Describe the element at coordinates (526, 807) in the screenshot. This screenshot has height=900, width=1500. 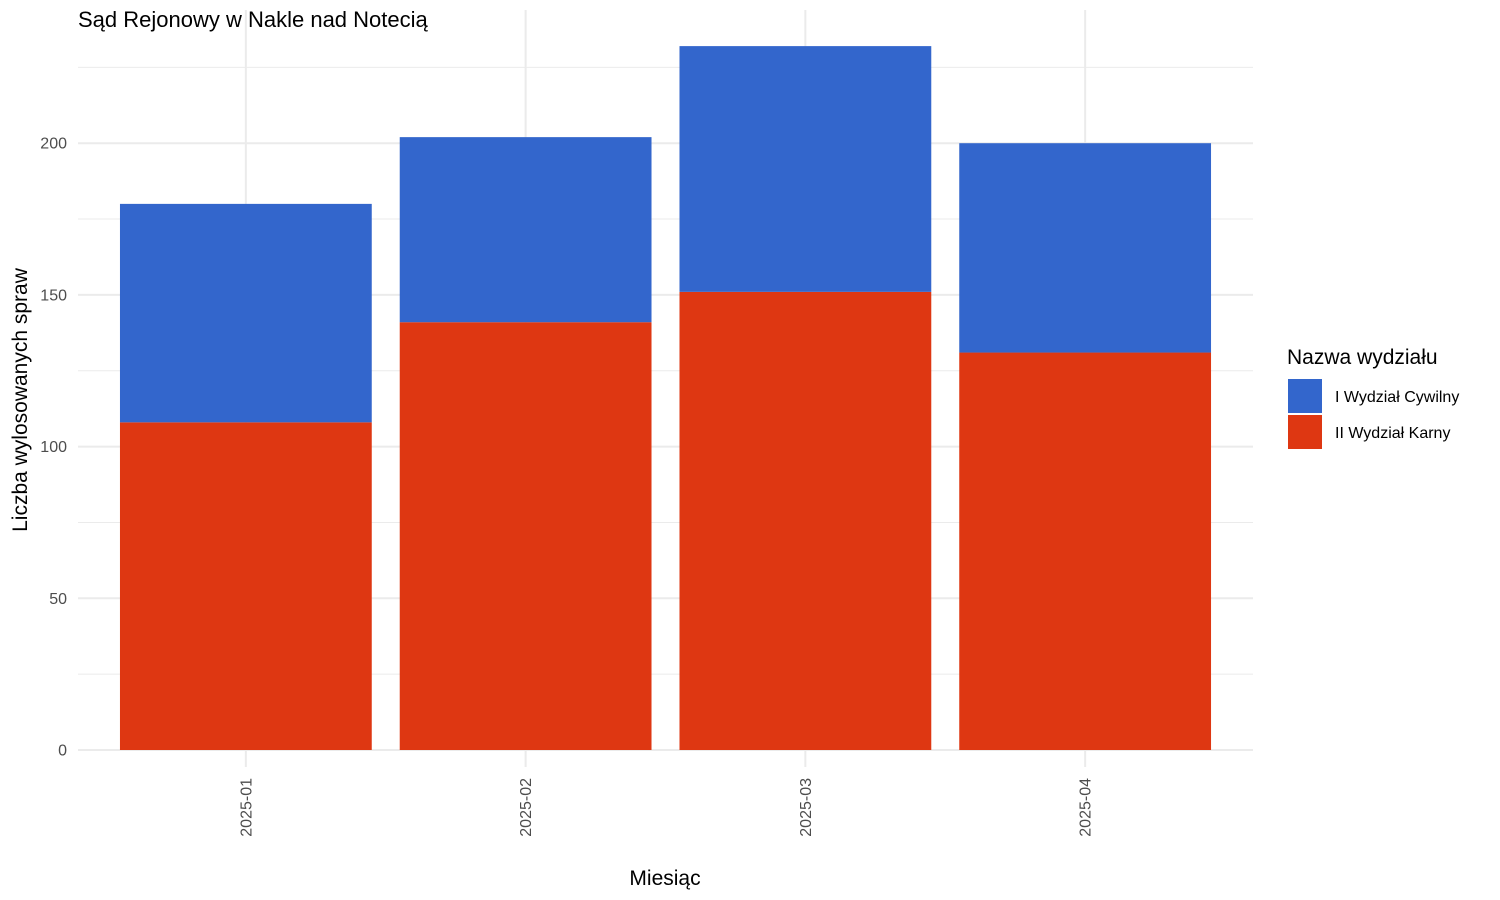
I see `x-tick-label: 2025-02` at that location.